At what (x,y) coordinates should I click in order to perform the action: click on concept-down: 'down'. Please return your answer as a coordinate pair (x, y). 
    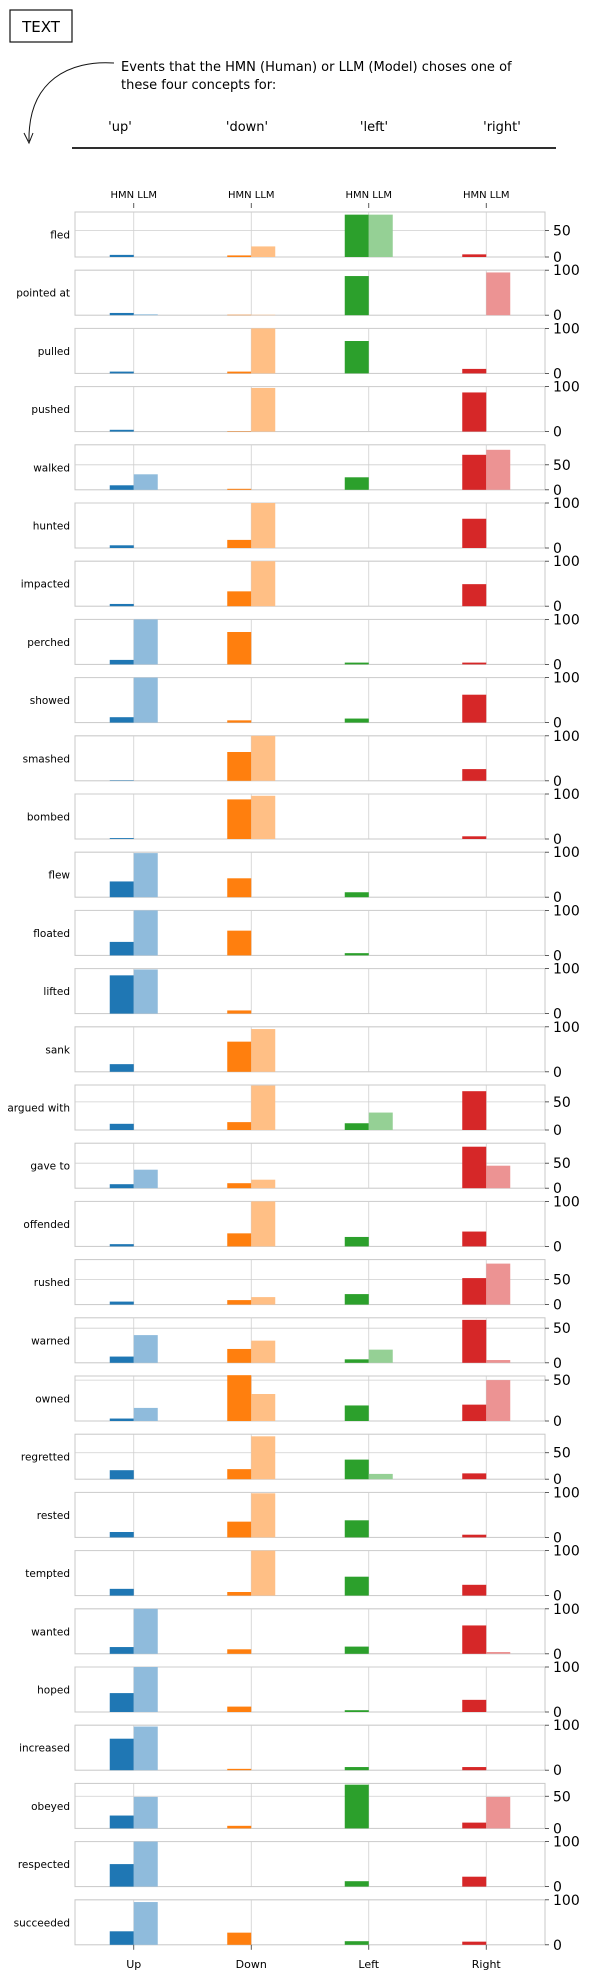
    Looking at the image, I should click on (247, 127).